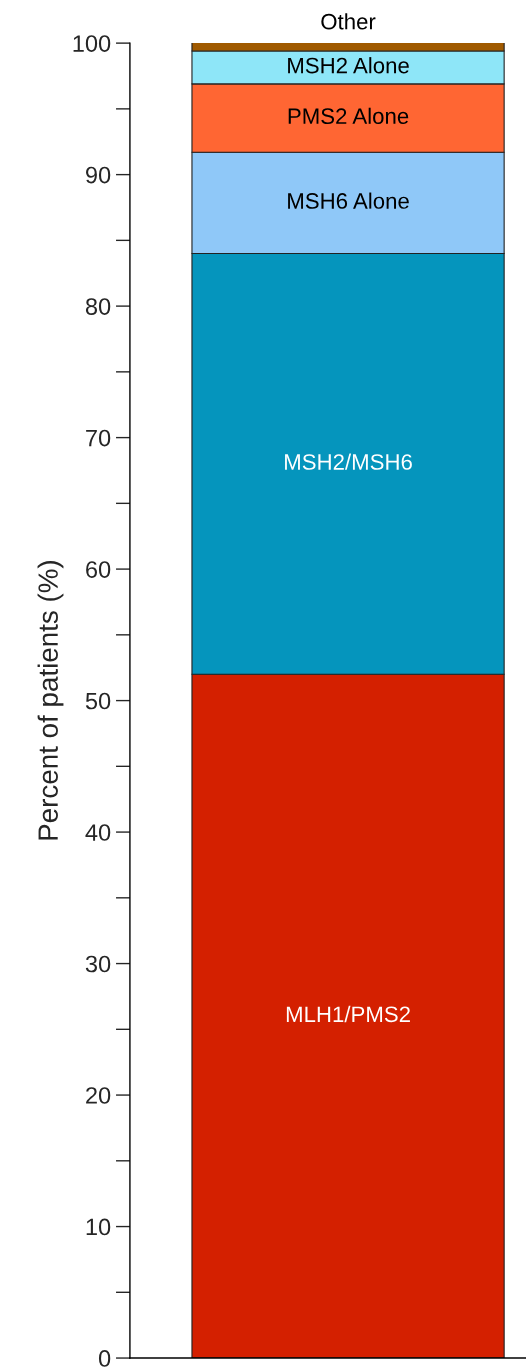  Describe the element at coordinates (98, 175) in the screenshot. I see `y-tick-label: 90` at that location.